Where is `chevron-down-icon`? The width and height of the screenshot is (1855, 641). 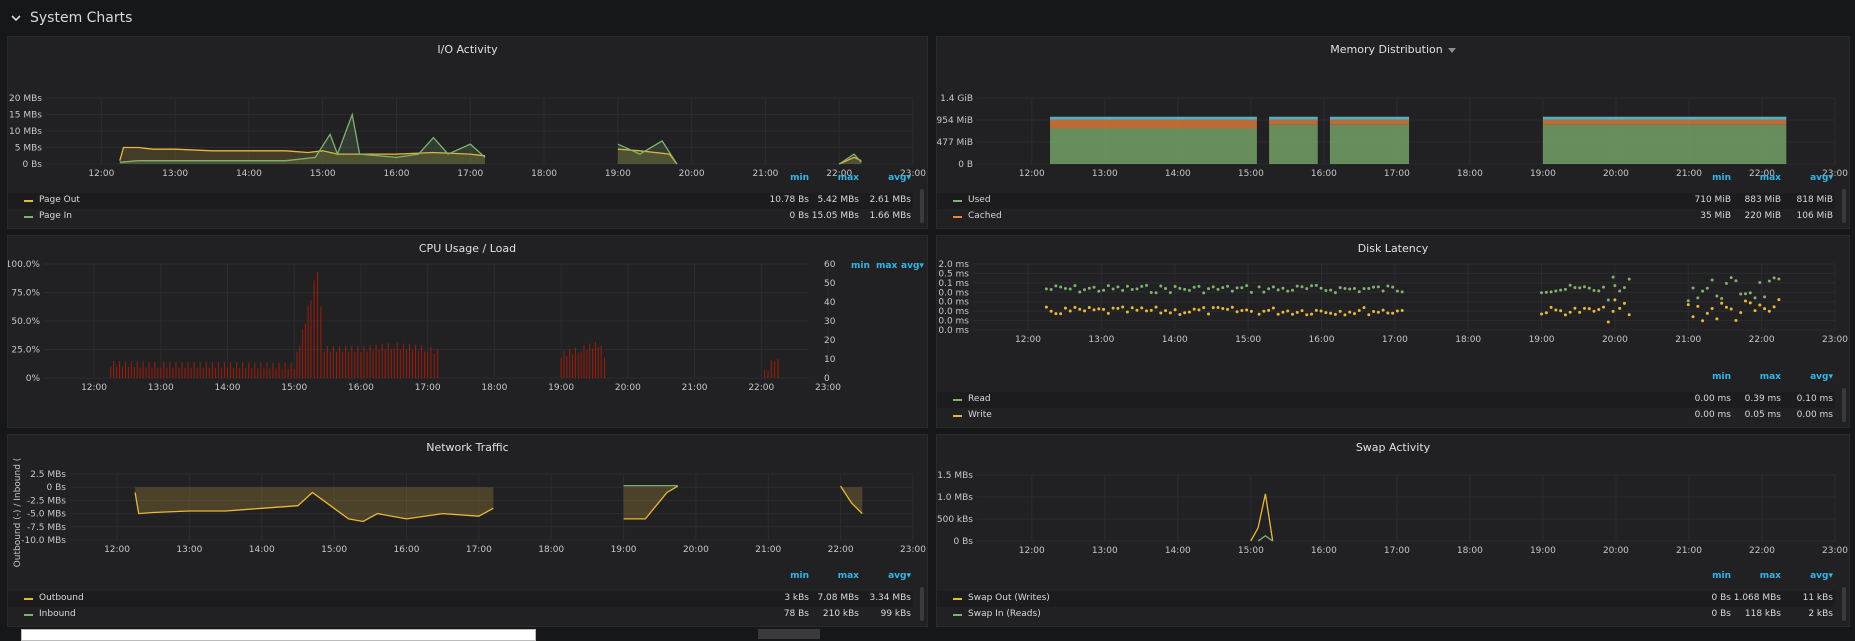 chevron-down-icon is located at coordinates (16, 18).